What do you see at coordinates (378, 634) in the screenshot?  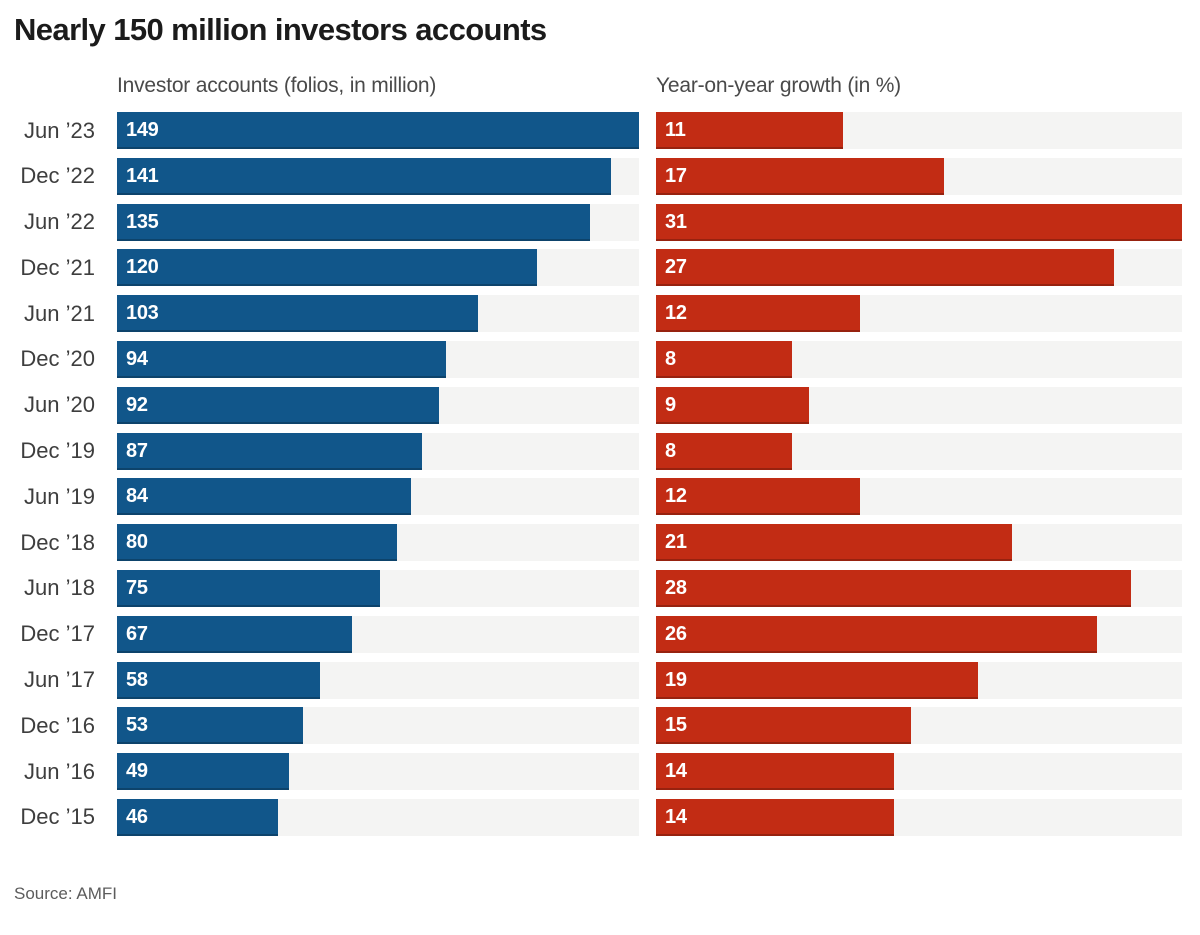 I see `accounts-bar-track: 67` at bounding box center [378, 634].